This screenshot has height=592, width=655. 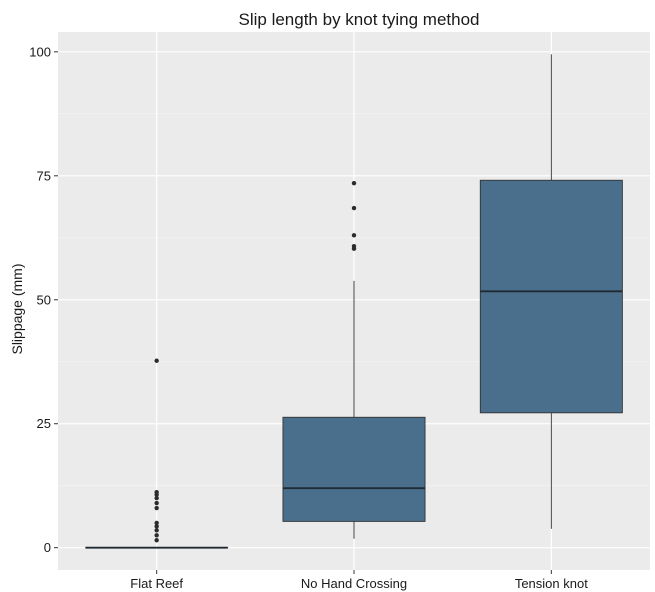 I want to click on x-axis-ticks: Flat Reef No Hand Crossing Tension knot, so click(x=359, y=580).